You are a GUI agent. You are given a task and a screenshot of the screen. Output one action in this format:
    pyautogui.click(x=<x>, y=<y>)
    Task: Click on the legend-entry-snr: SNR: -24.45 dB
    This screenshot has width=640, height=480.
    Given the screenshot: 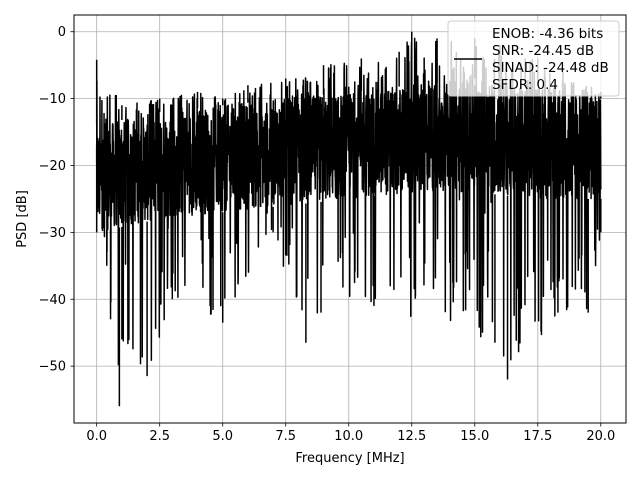 What is the action you would take?
    pyautogui.click(x=543, y=51)
    